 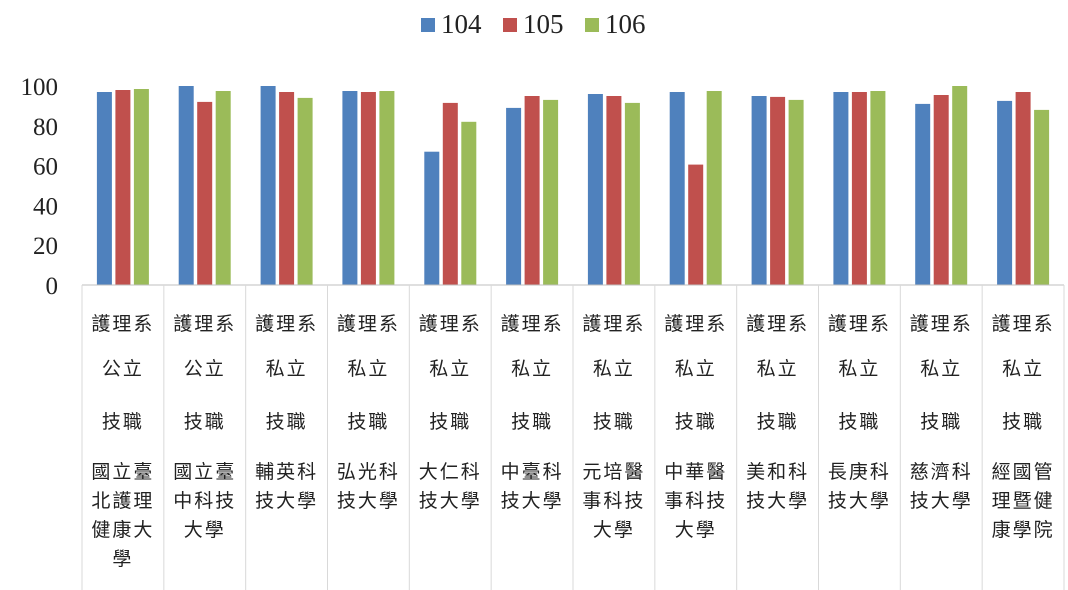 What do you see at coordinates (52, 286) in the screenshot?
I see `y-tick-label: 0` at bounding box center [52, 286].